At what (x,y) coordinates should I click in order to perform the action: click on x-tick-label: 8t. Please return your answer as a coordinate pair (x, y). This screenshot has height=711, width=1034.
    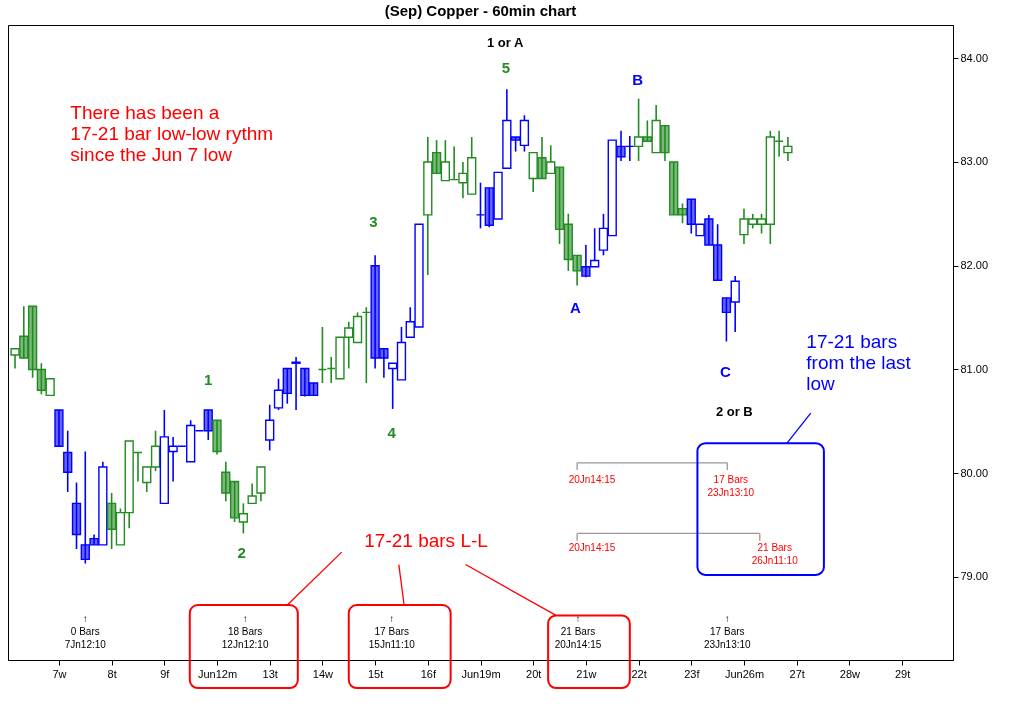
    Looking at the image, I should click on (112, 673).